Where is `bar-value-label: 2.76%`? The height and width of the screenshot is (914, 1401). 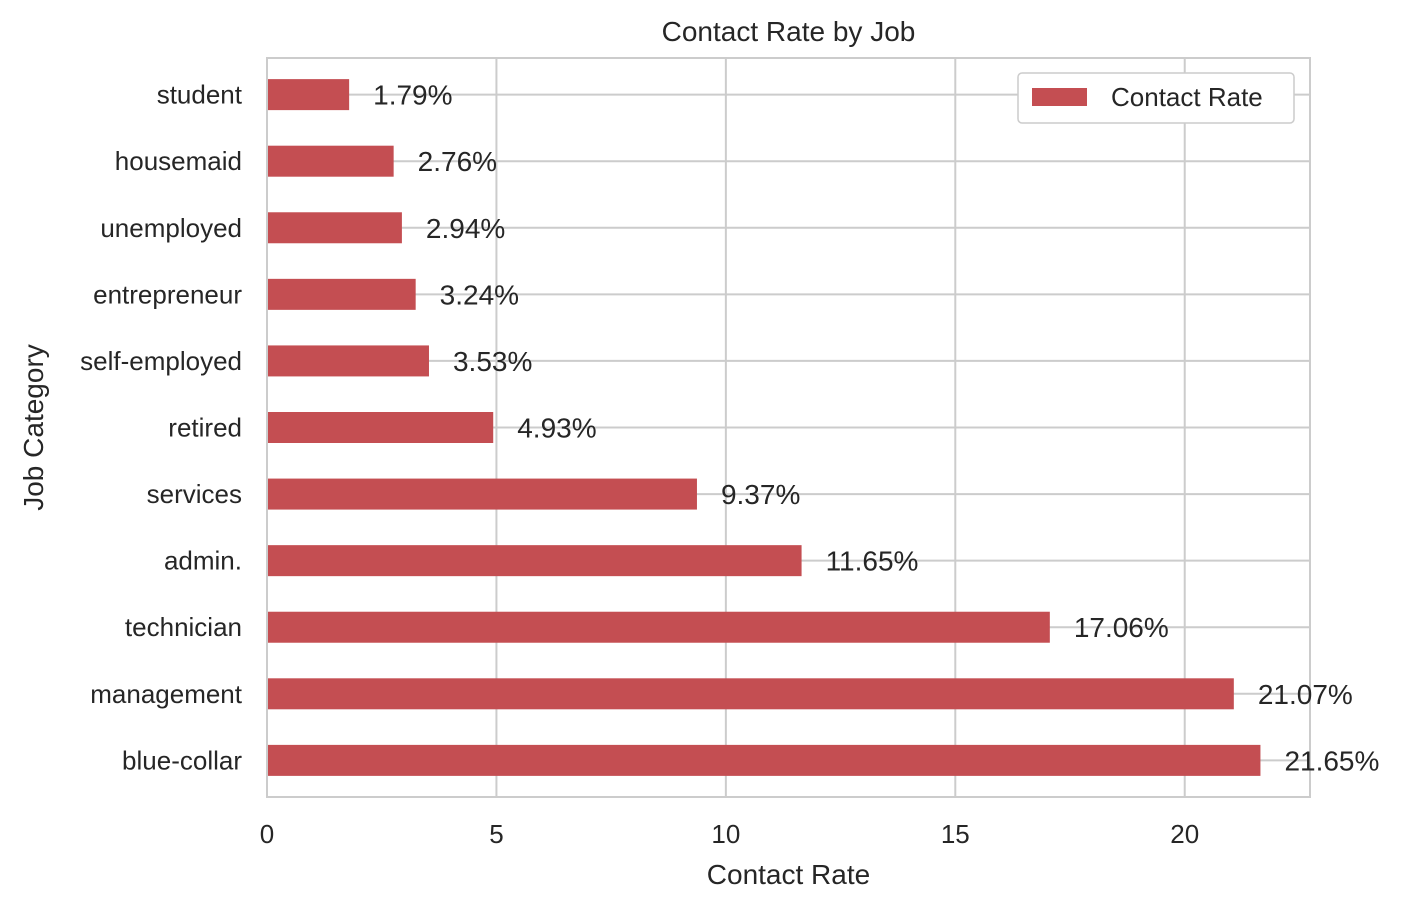
bar-value-label: 2.76% is located at coordinates (457, 161).